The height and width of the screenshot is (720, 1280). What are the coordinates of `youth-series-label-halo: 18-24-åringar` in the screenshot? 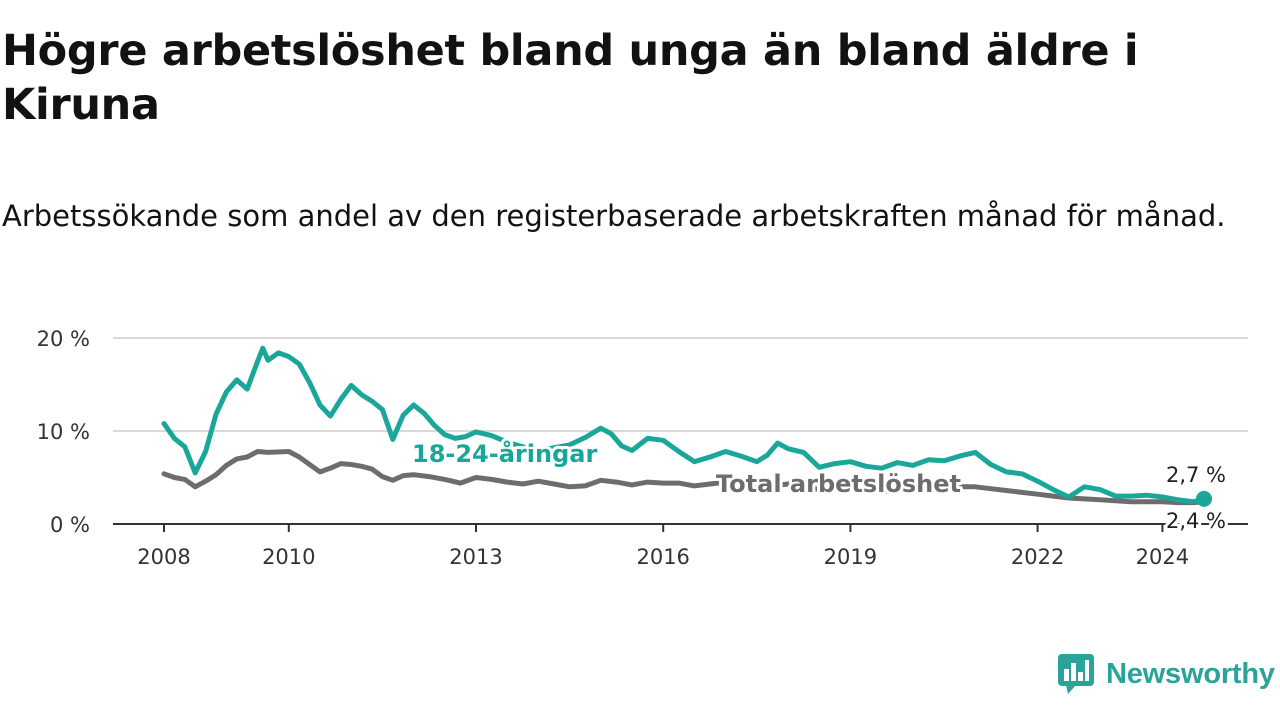 It's located at (504, 453).